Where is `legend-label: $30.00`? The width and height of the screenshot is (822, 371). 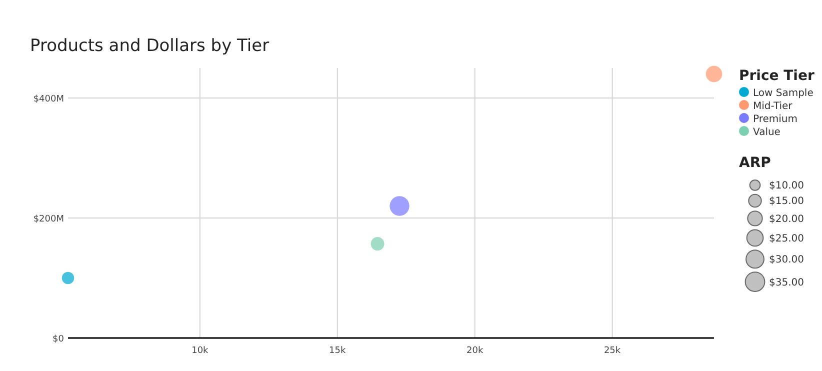 legend-label: $30.00 is located at coordinates (786, 260).